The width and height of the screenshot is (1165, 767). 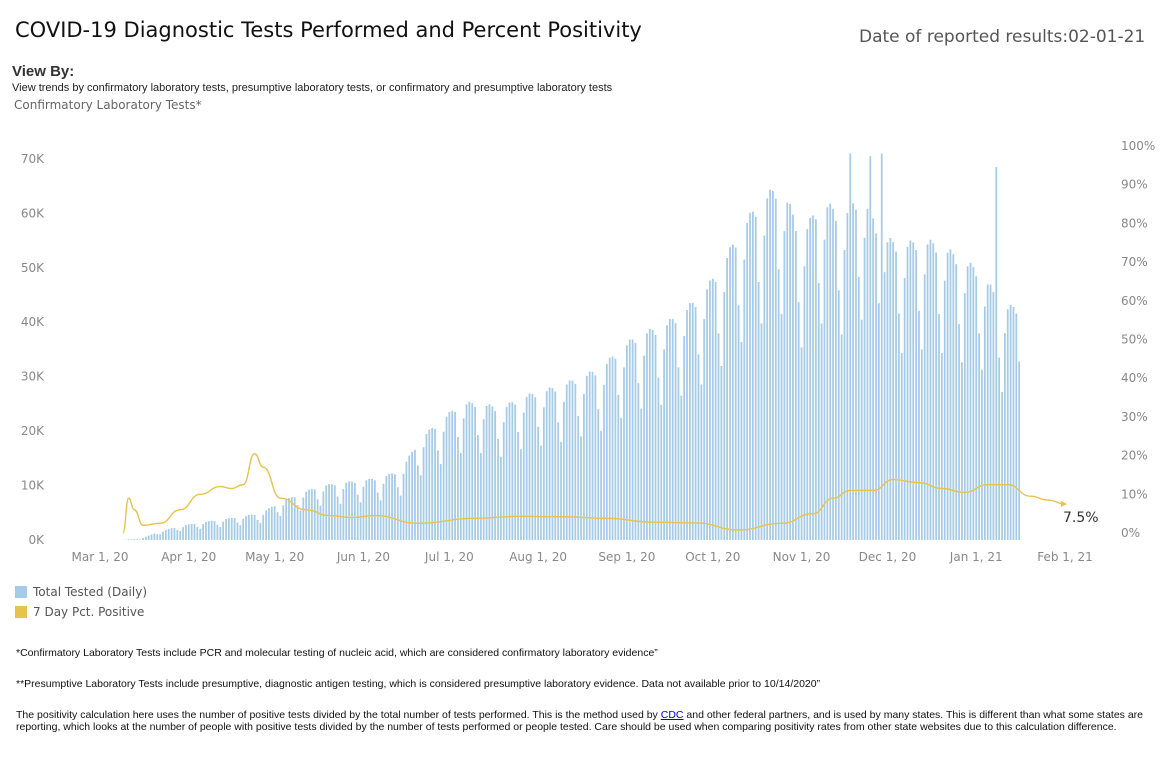 What do you see at coordinates (1002, 37) in the screenshot?
I see `reported-date-label: Date of reported results:02-01-21` at bounding box center [1002, 37].